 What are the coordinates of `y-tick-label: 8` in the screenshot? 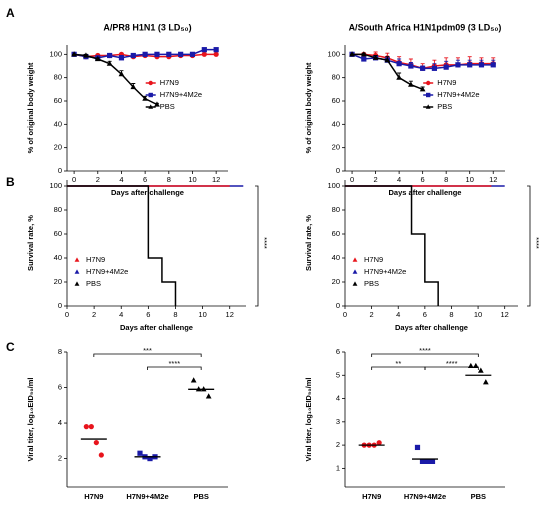 It's located at (60, 351).